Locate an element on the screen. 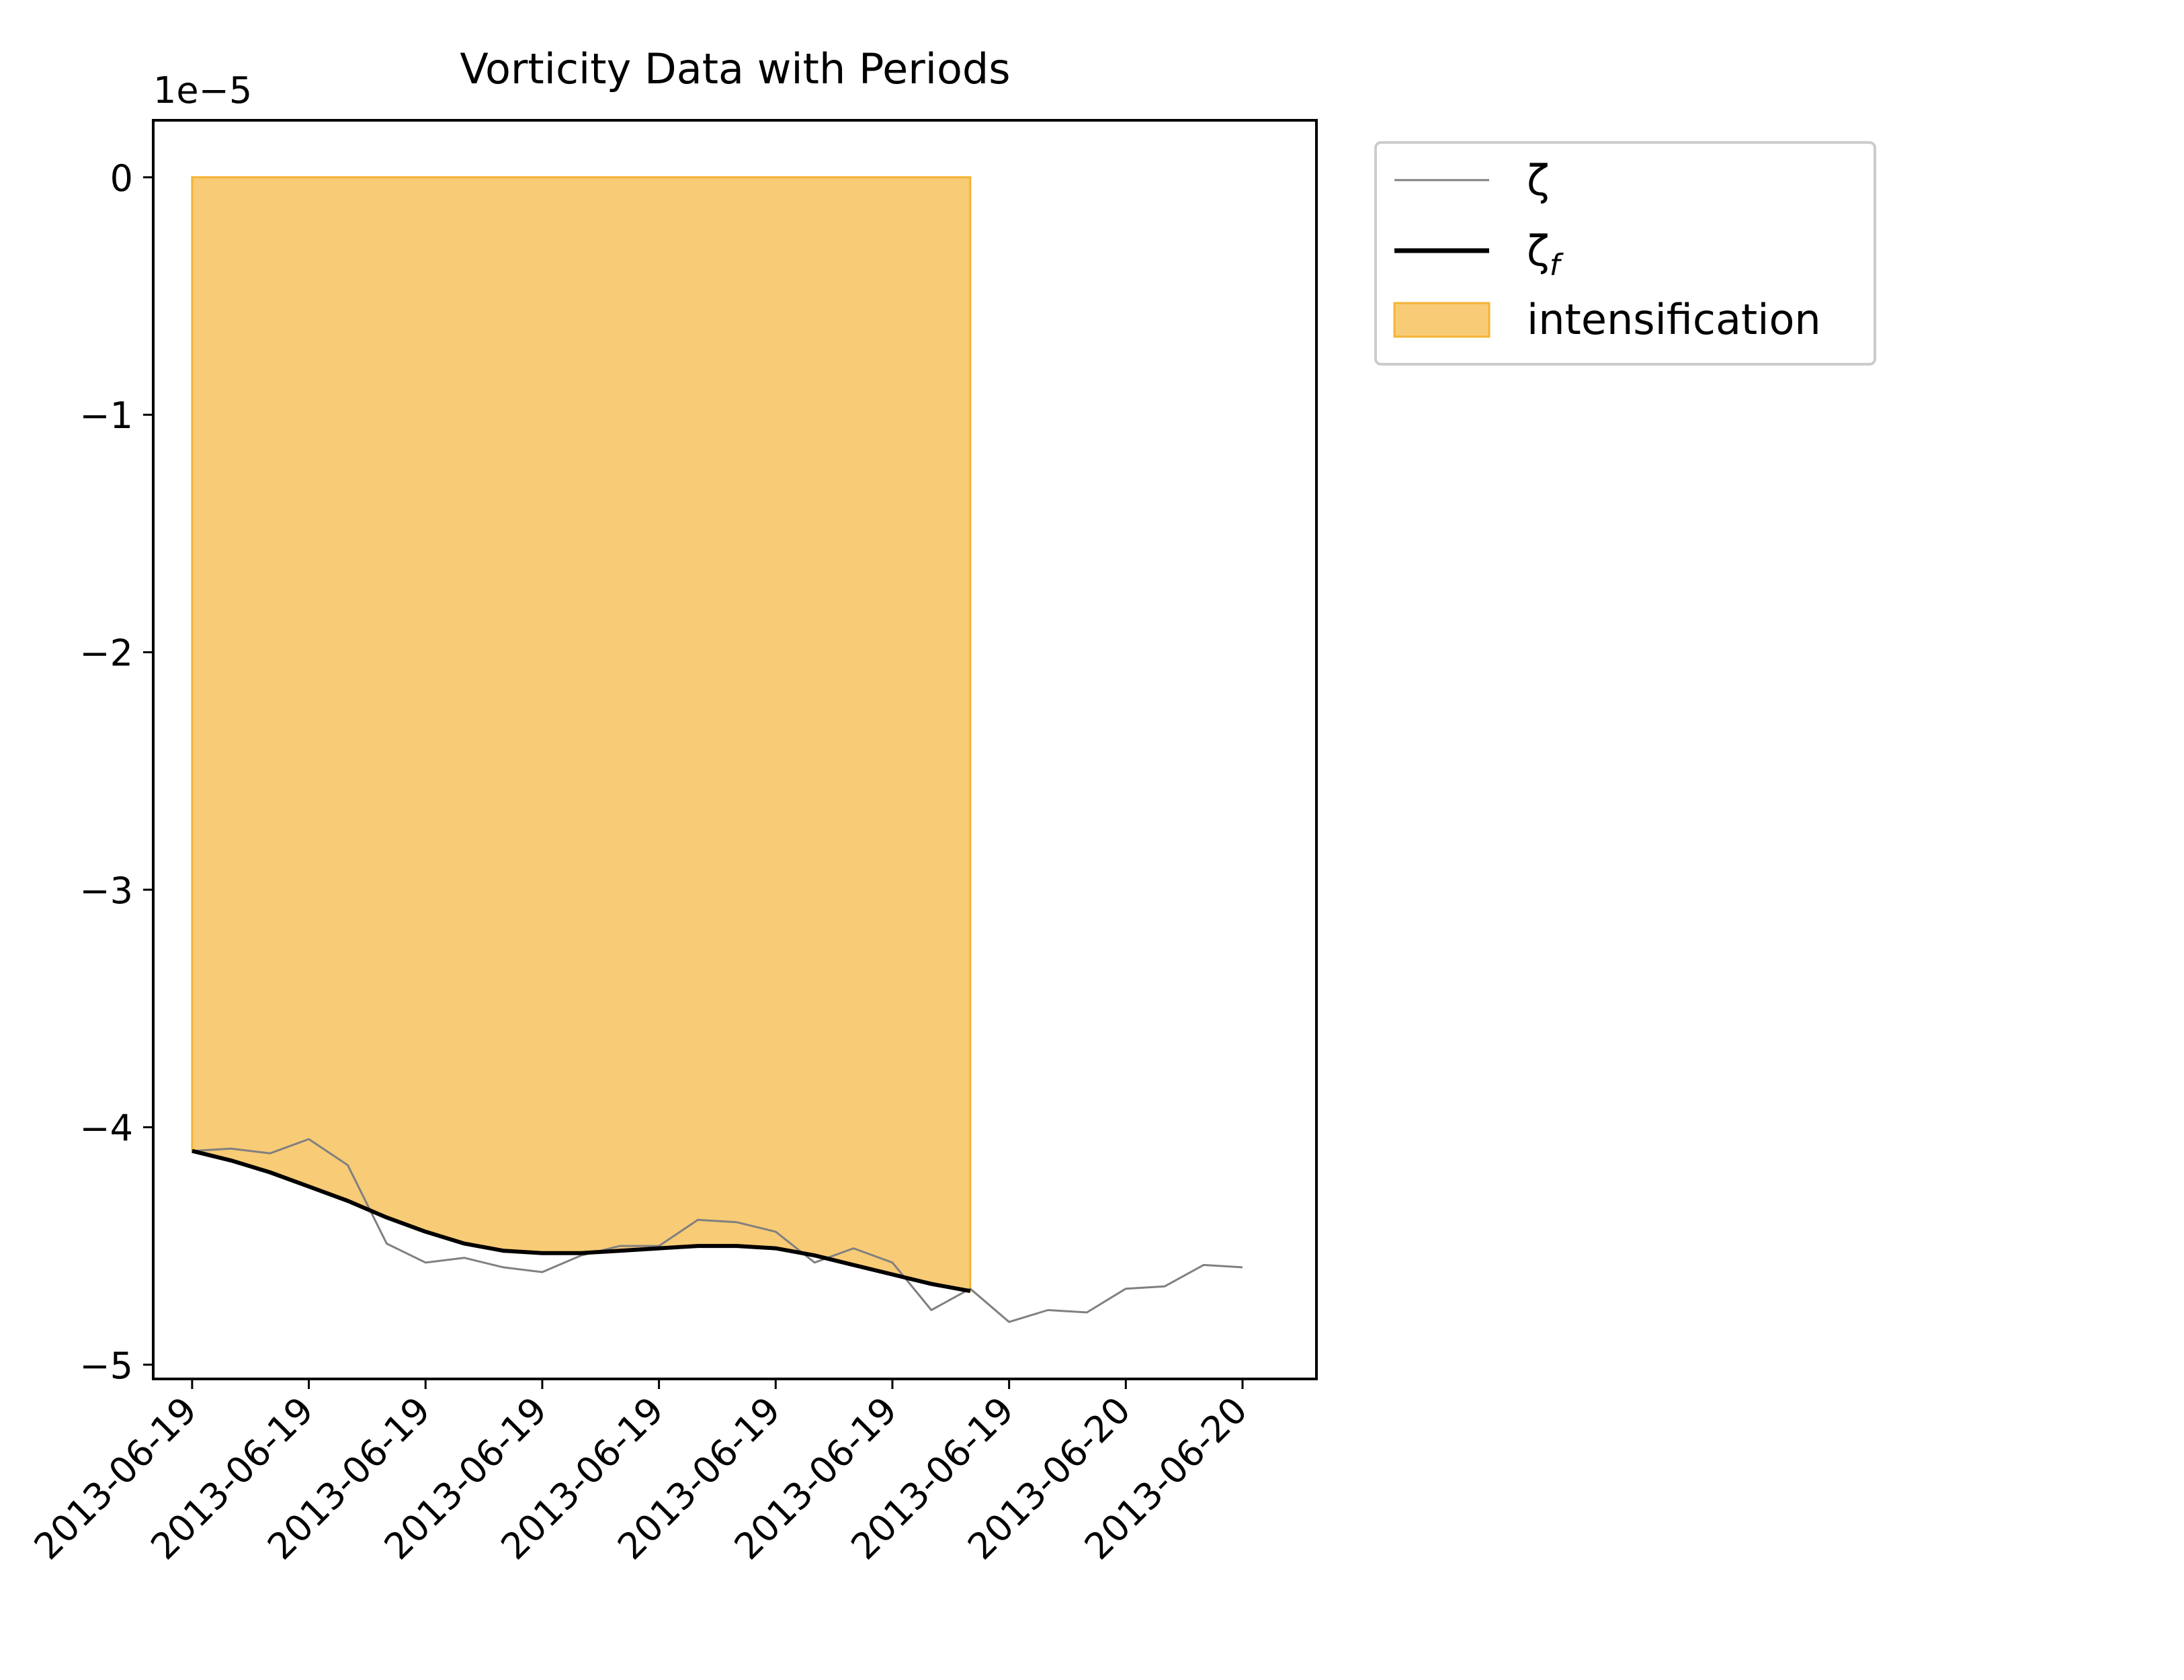  legend-zeta-label: ζ is located at coordinates (1539, 181).